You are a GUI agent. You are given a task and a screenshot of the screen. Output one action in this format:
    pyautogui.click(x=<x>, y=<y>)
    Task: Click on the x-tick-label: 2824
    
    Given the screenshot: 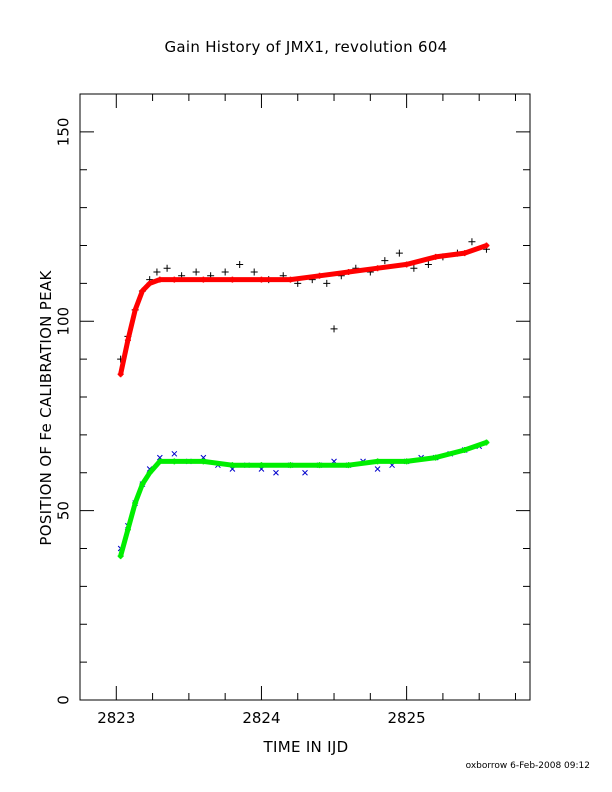 What is the action you would take?
    pyautogui.click(x=261, y=718)
    